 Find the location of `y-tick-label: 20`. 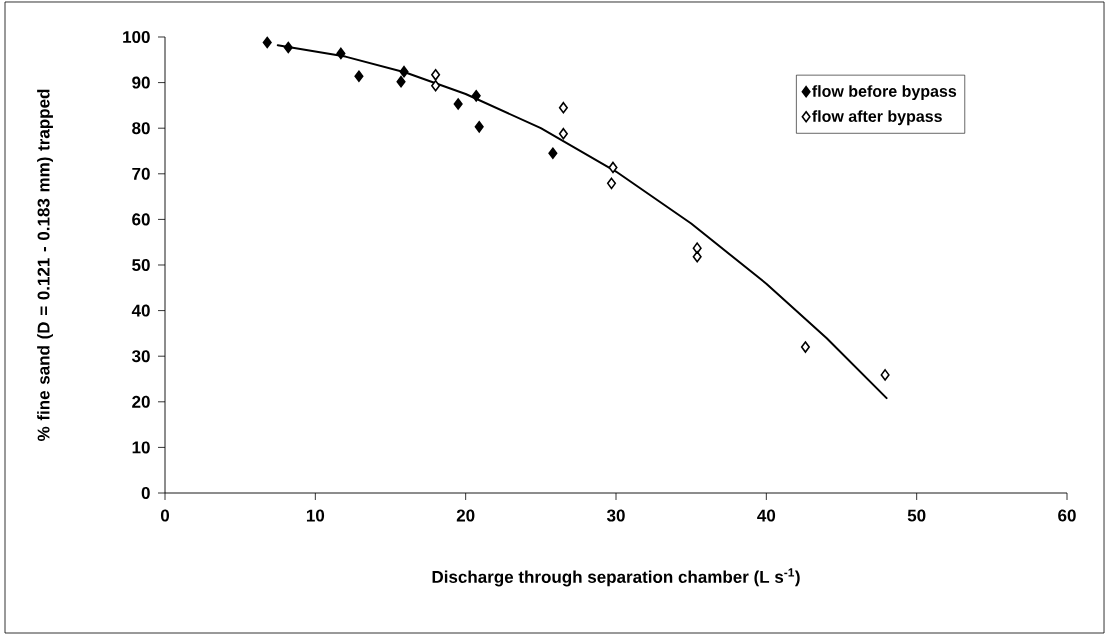

y-tick-label: 20 is located at coordinates (141, 401).